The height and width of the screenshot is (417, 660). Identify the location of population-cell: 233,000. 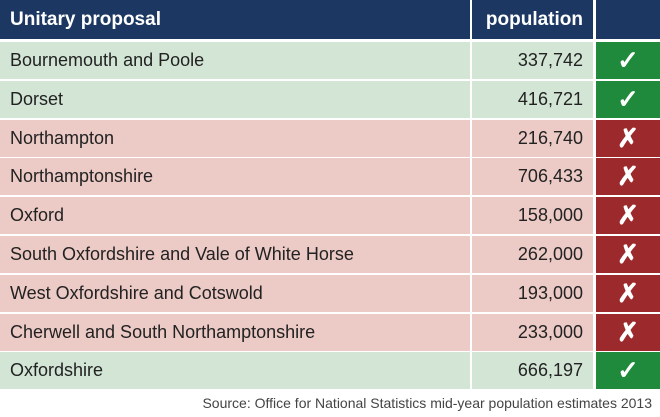
(532, 332).